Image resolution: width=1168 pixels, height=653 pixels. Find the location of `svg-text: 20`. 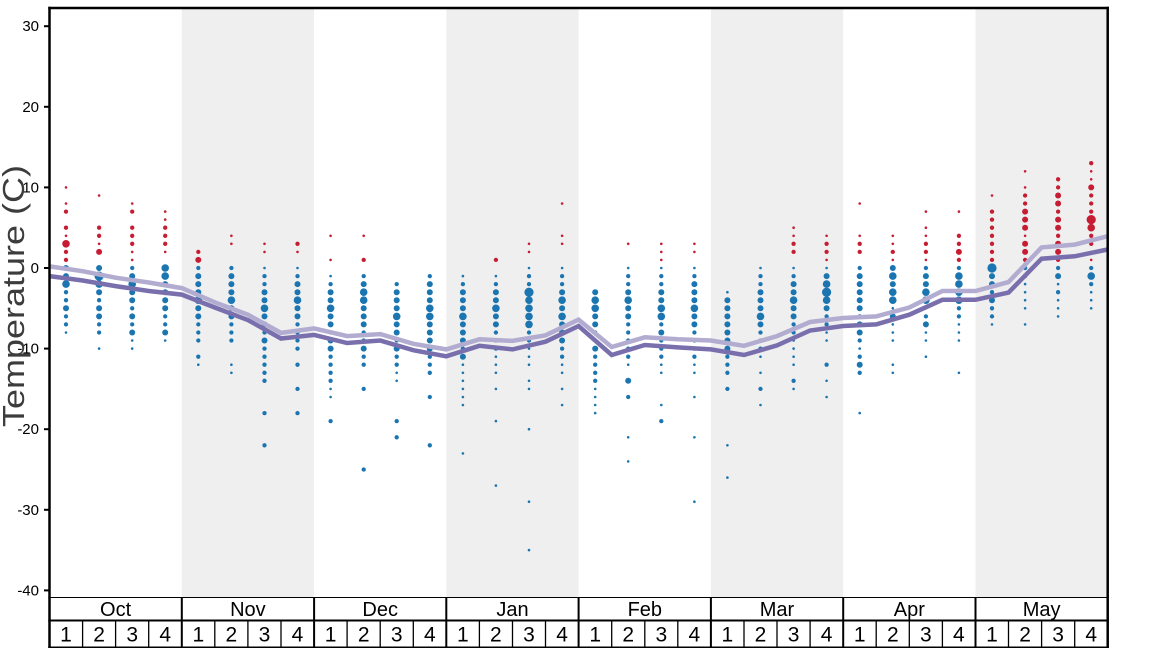

svg-text: 20 is located at coordinates (30, 107).